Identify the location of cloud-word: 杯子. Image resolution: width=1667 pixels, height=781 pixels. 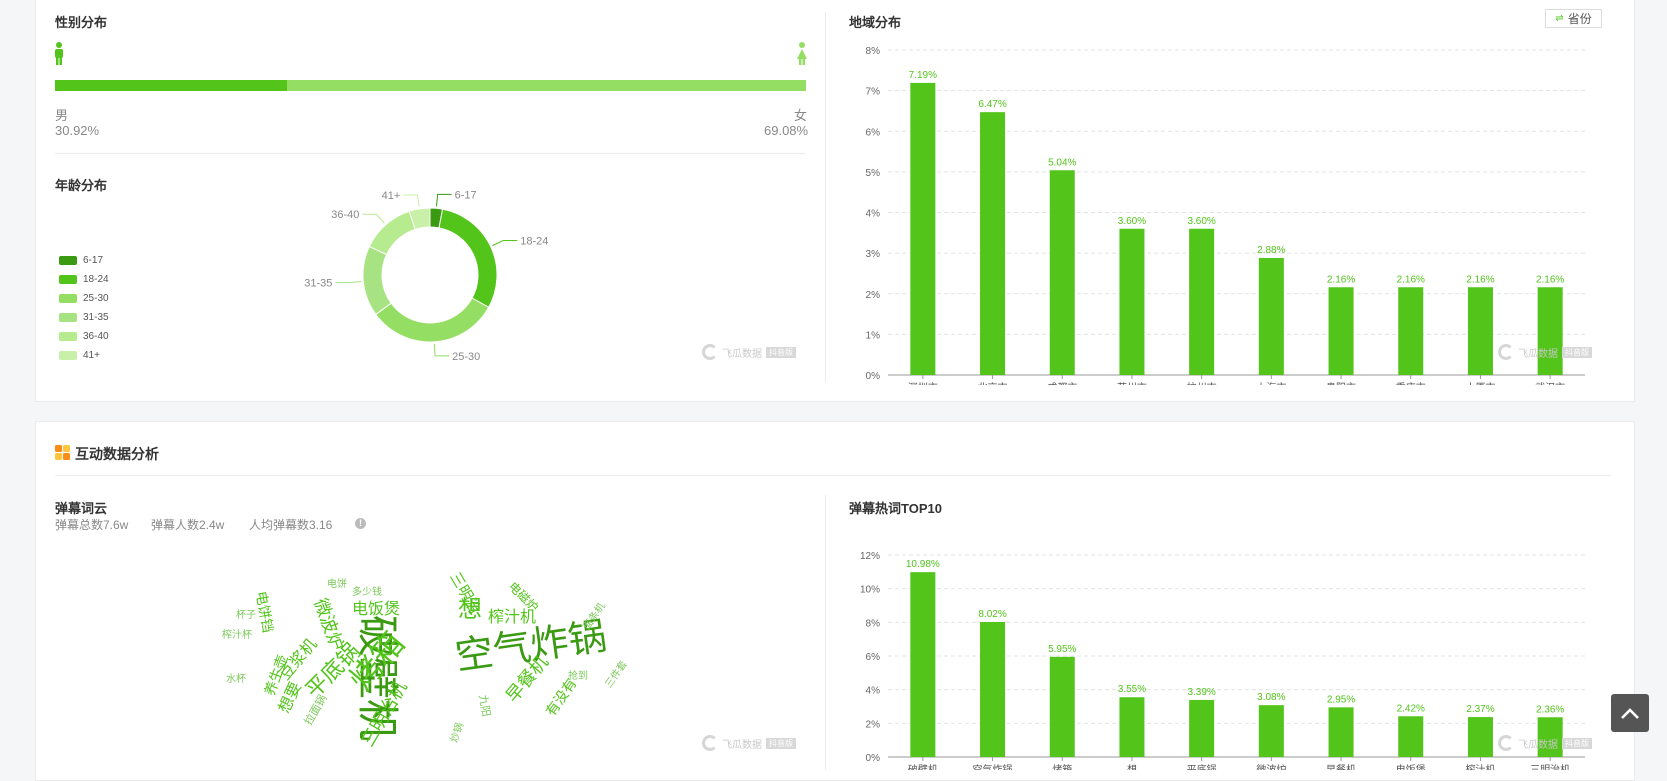
(246, 615).